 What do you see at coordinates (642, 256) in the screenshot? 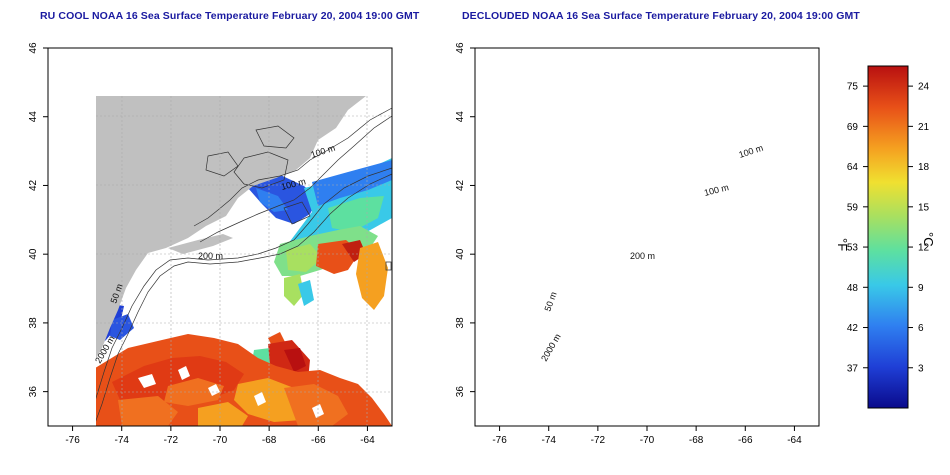
I see `right-contour-label: 200 m` at bounding box center [642, 256].